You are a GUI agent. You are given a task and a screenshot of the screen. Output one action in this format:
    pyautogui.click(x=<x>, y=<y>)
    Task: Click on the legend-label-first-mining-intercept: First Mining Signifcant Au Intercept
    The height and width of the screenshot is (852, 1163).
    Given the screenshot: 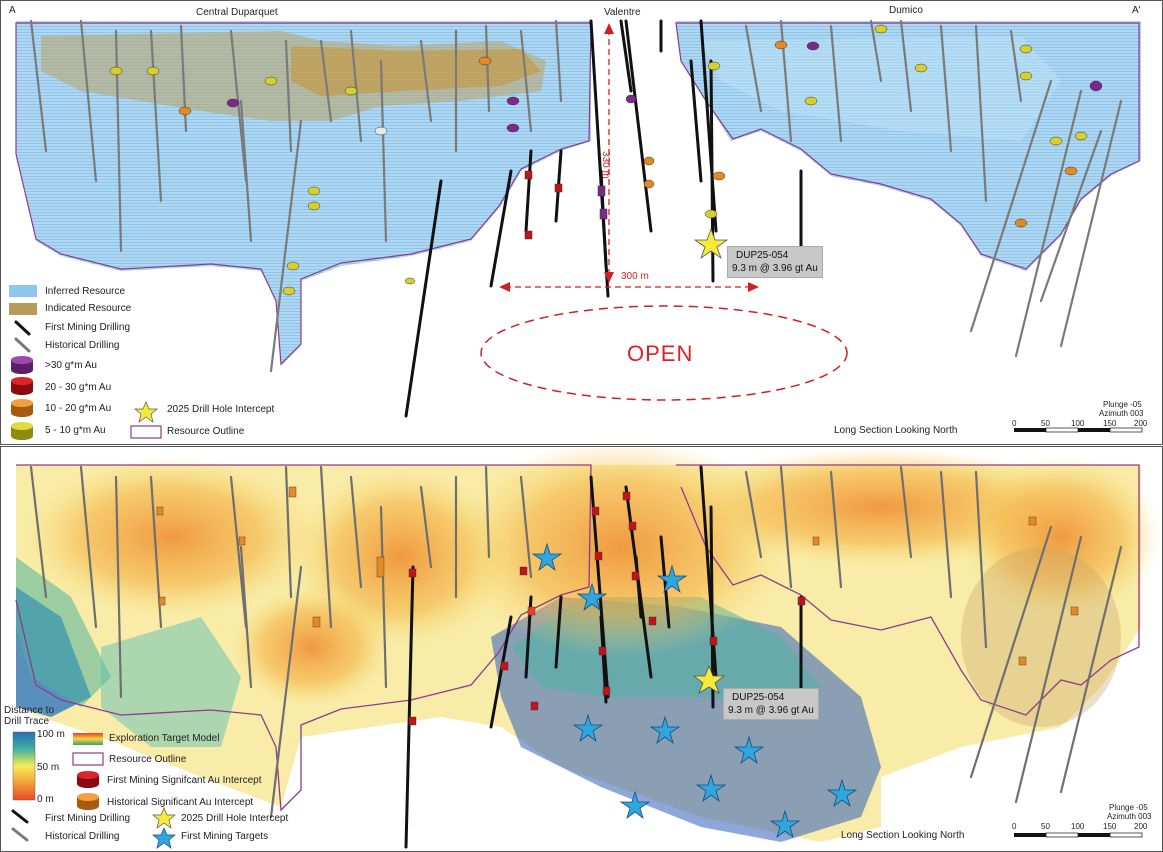 What is the action you would take?
    pyautogui.click(x=184, y=780)
    